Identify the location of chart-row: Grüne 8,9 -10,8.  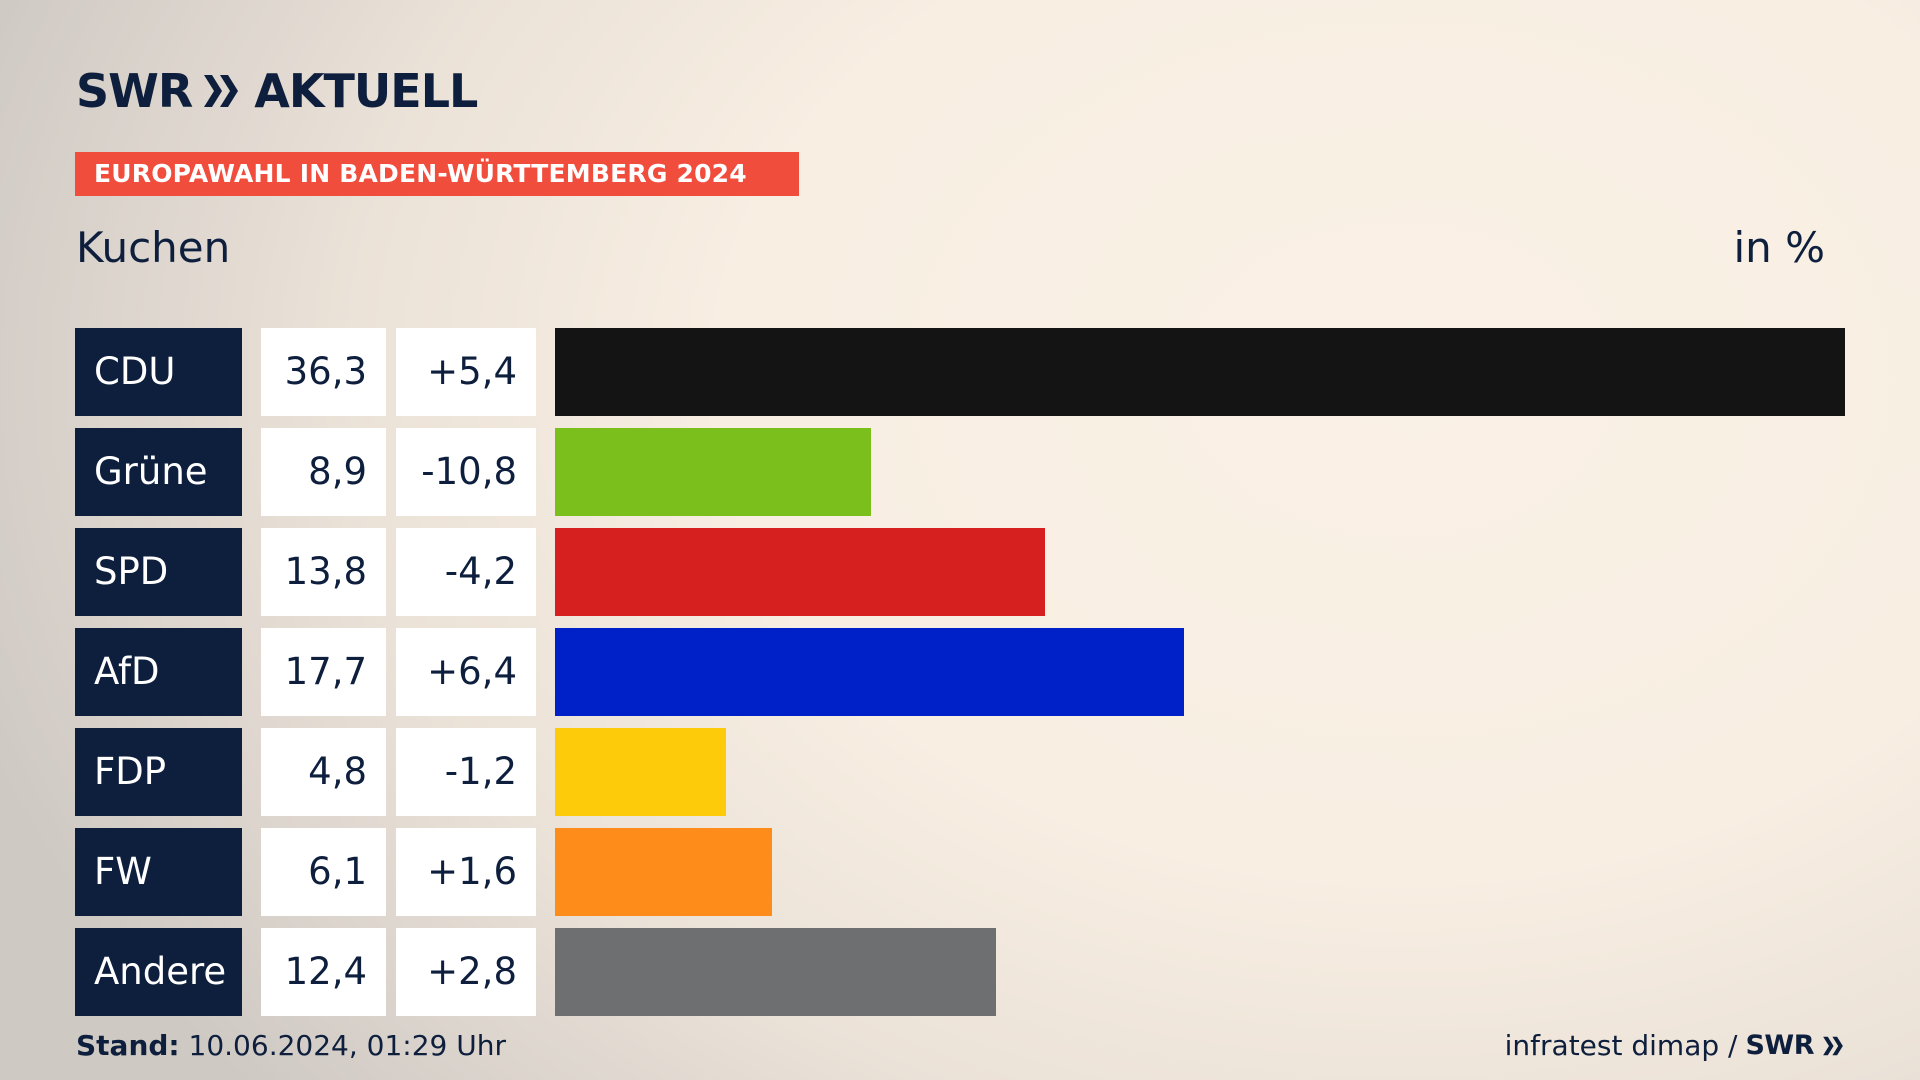
(960, 472).